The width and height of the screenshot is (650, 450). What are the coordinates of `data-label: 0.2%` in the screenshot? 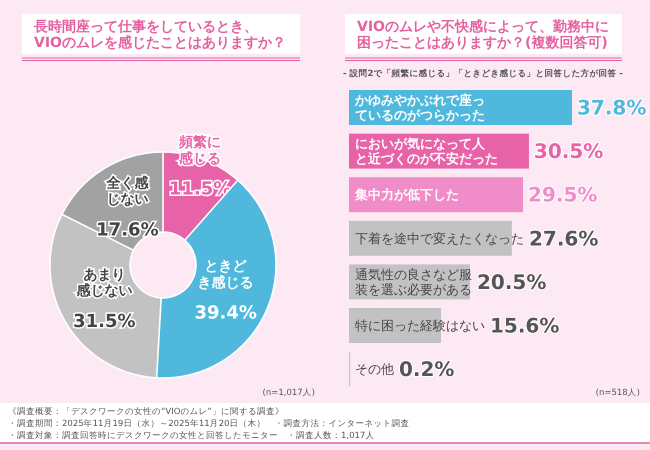 It's located at (426, 369).